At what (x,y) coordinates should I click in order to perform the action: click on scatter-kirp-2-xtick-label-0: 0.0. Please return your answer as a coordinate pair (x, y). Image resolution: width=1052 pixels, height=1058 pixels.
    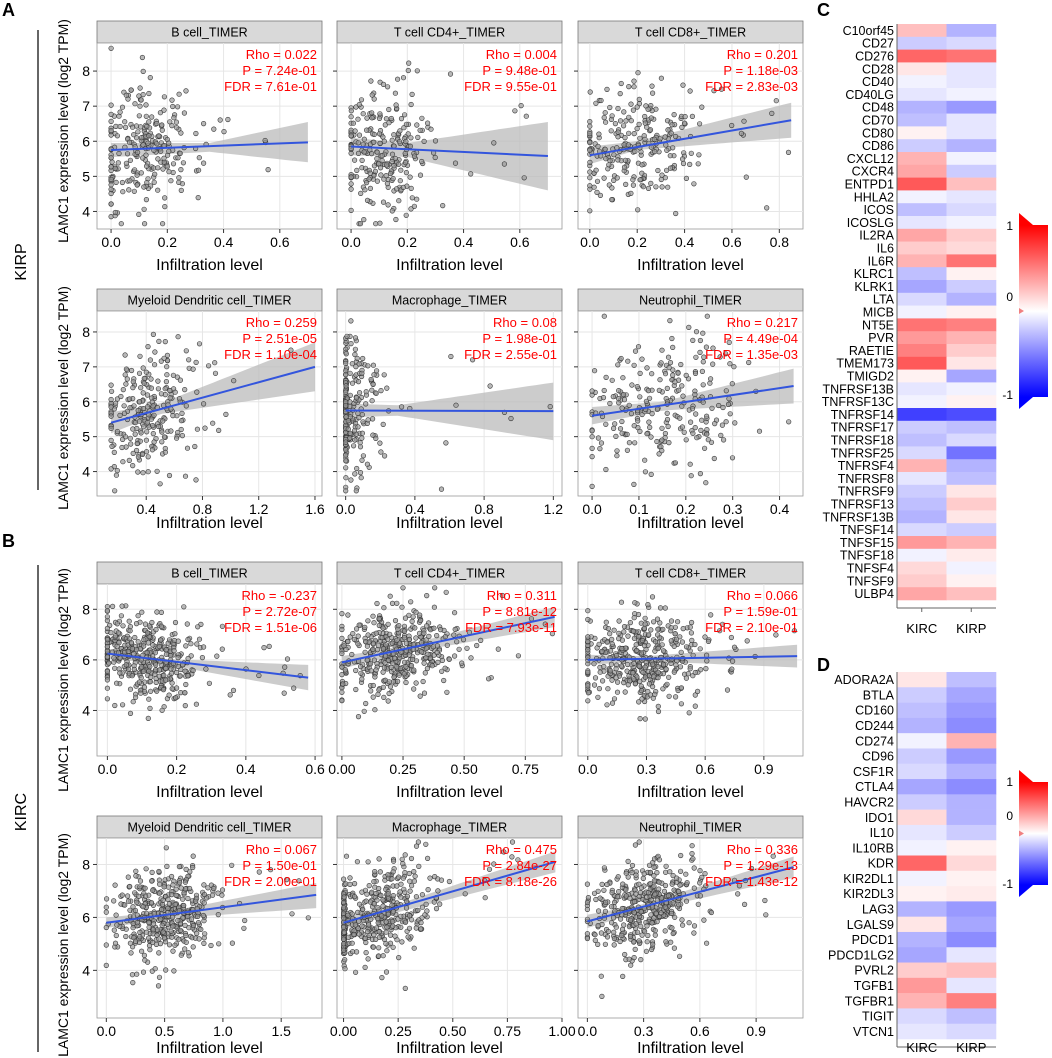
    Looking at the image, I should click on (590, 242).